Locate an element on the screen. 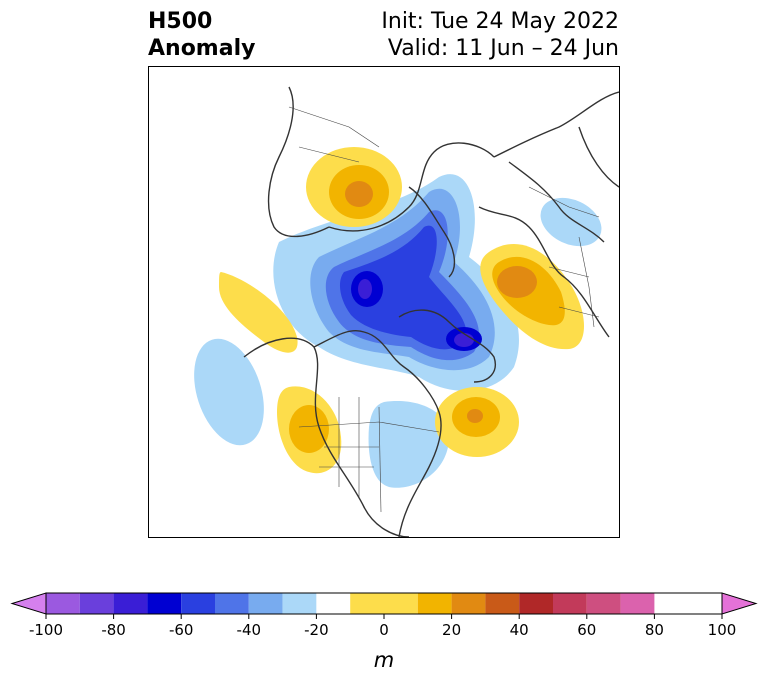  colorbar-tick-label: 60 is located at coordinates (586, 630).